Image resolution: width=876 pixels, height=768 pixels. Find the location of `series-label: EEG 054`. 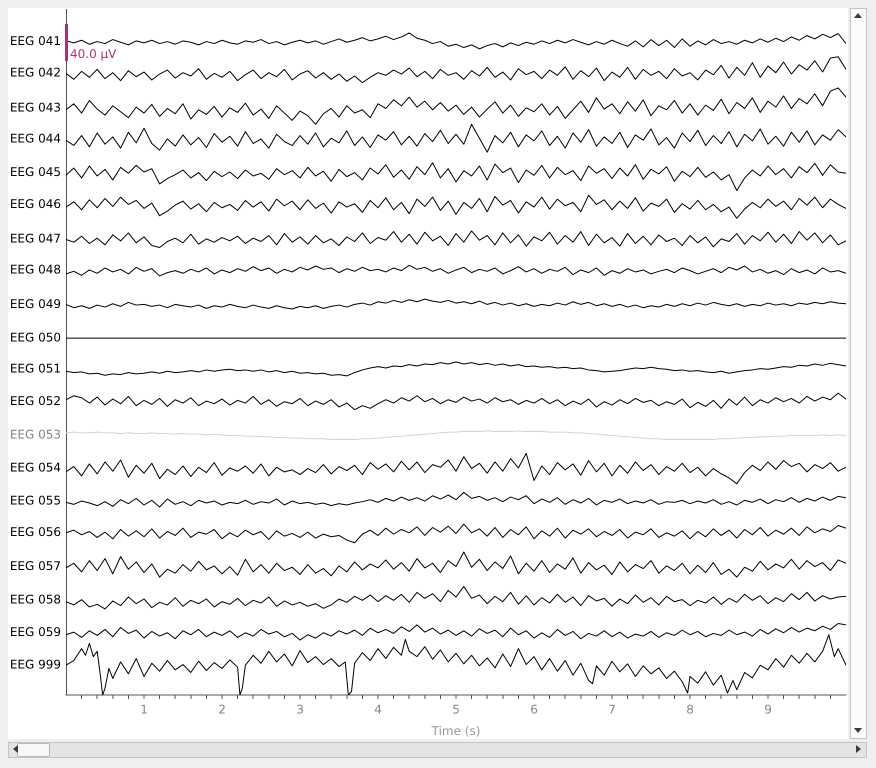

series-label: EEG 054 is located at coordinates (35, 467).